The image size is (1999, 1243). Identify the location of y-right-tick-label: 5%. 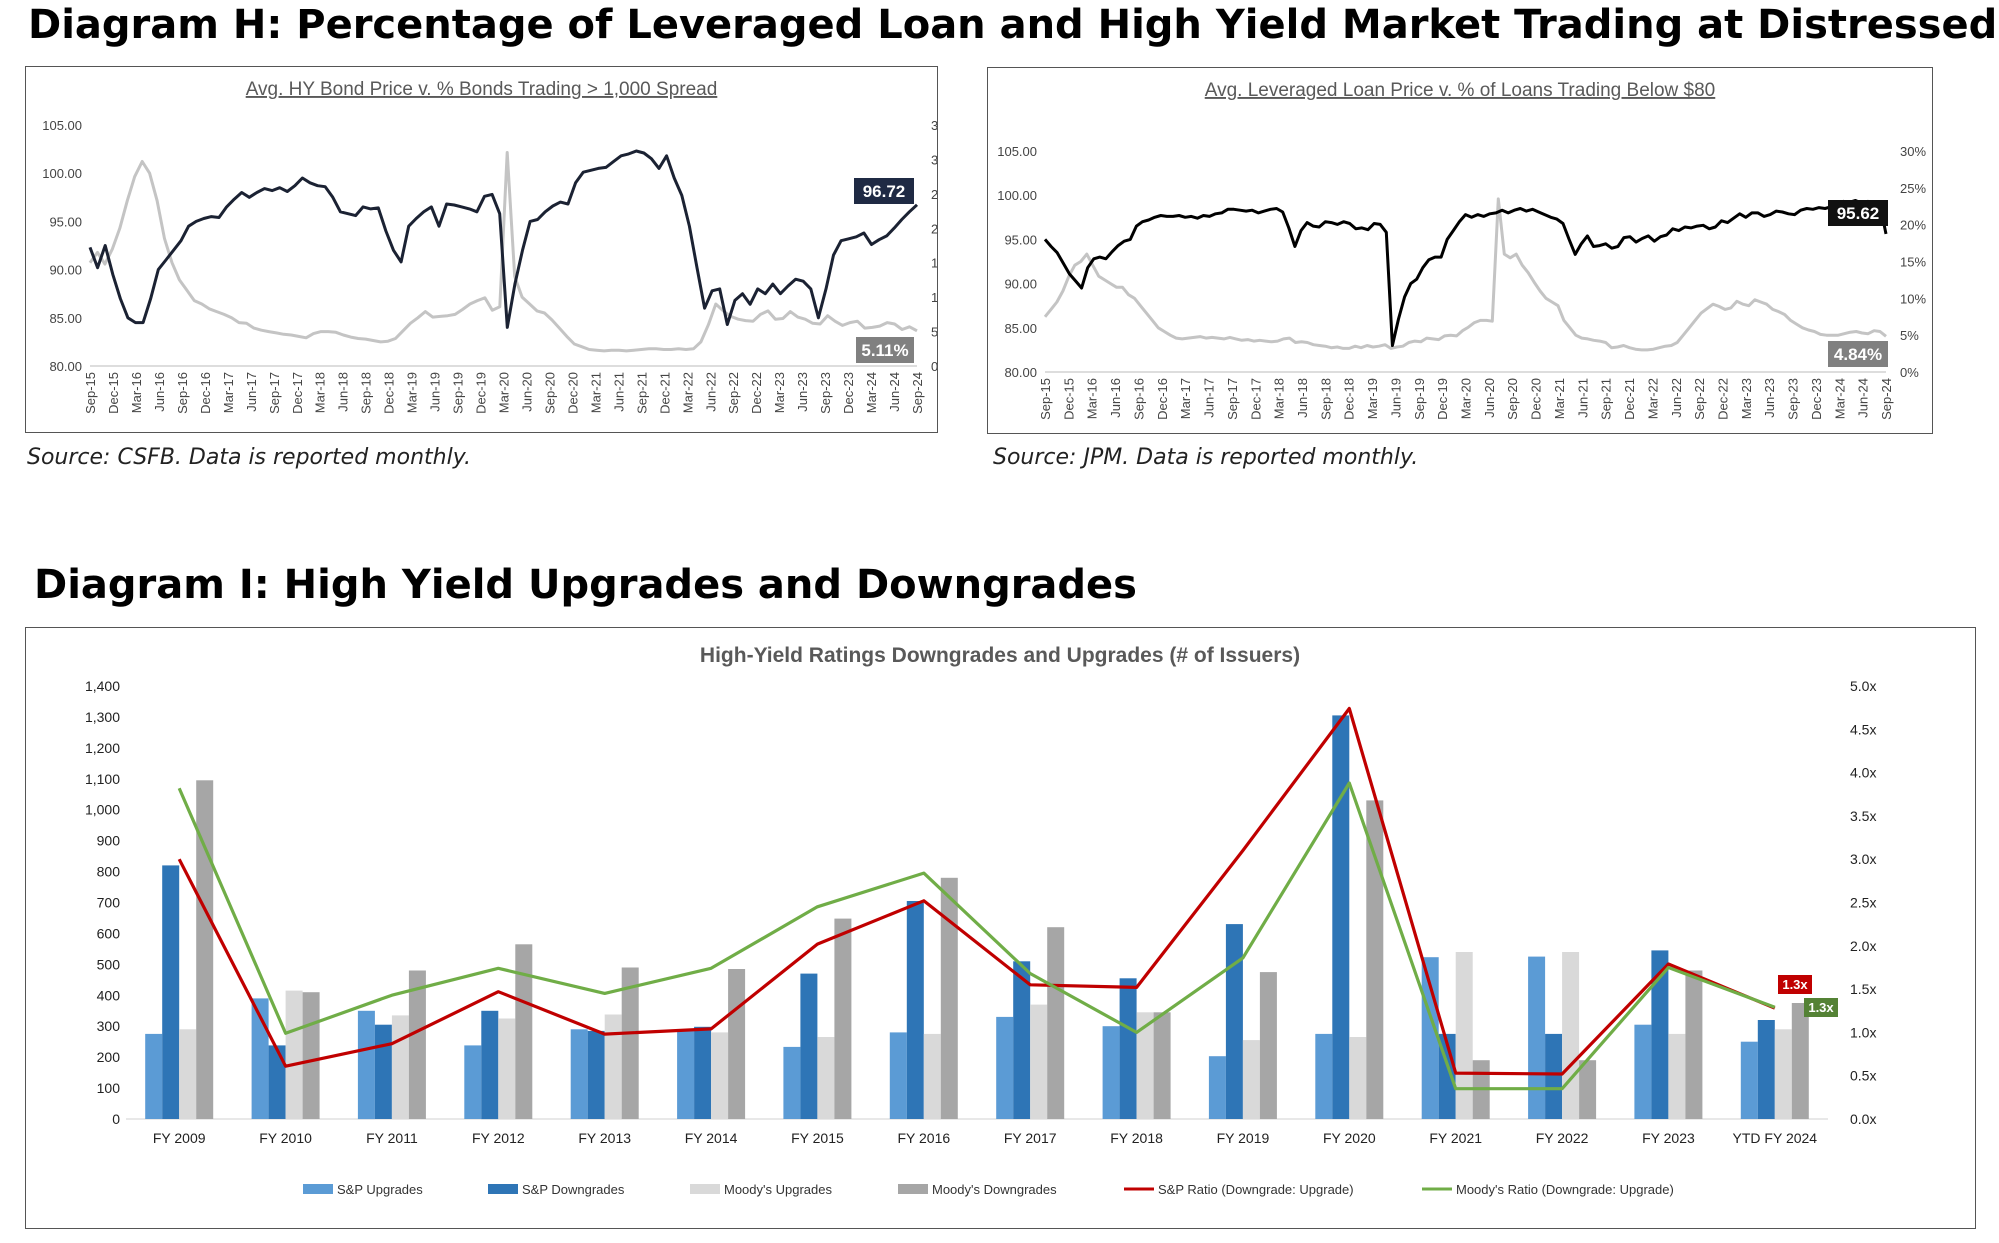
(934, 332).